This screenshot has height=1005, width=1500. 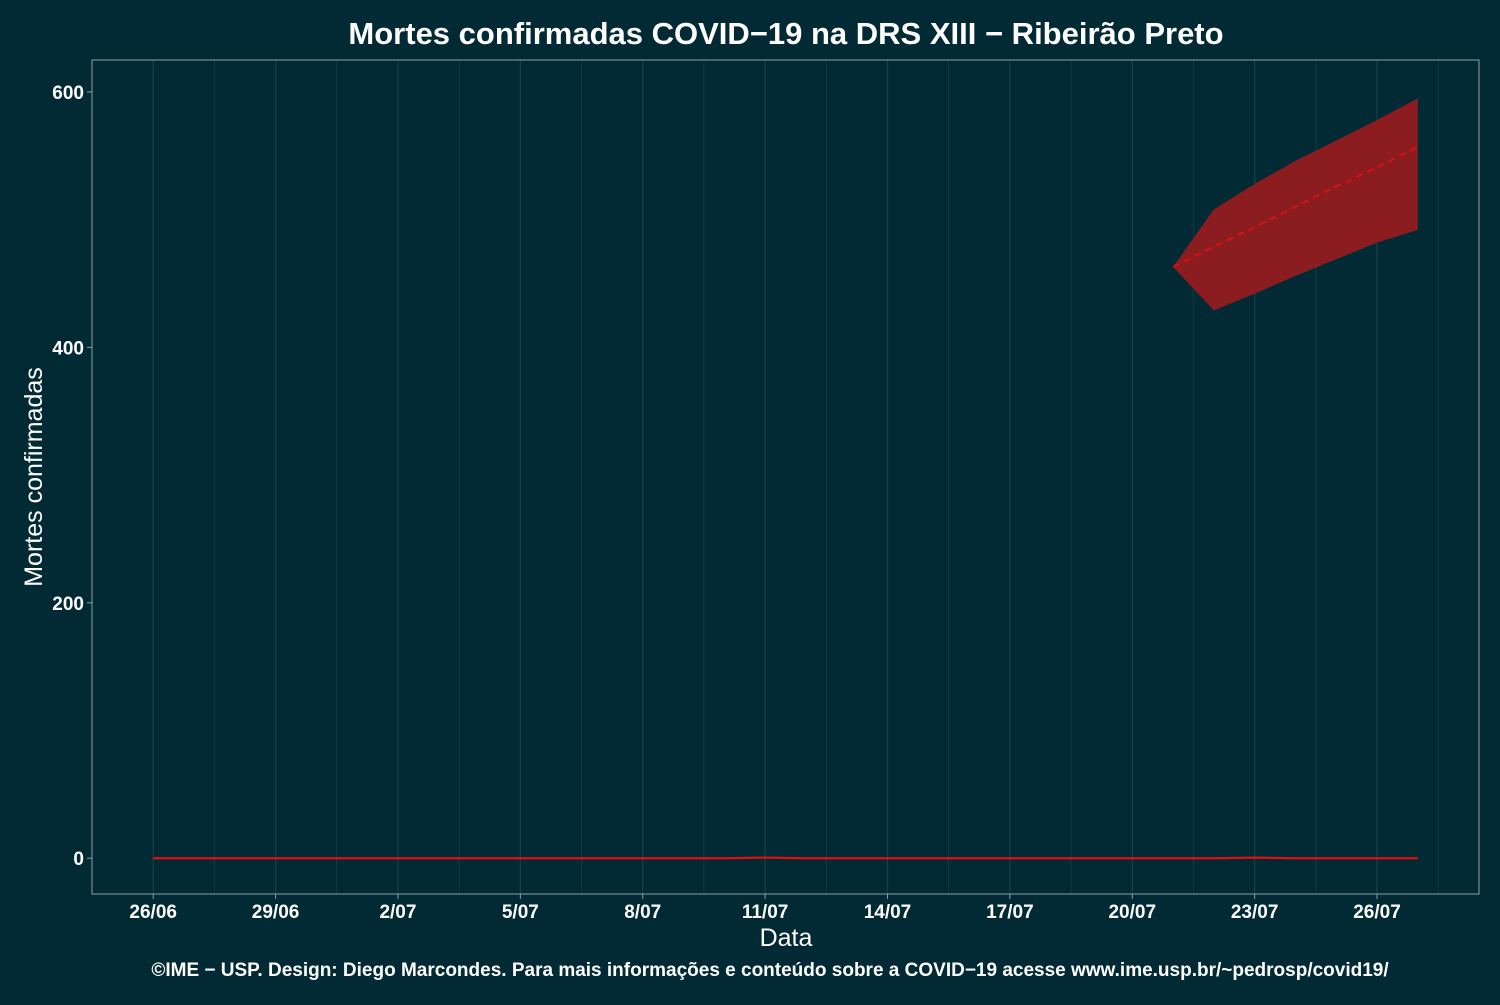 I want to click on x-tick-label: 8/07, so click(x=642, y=912).